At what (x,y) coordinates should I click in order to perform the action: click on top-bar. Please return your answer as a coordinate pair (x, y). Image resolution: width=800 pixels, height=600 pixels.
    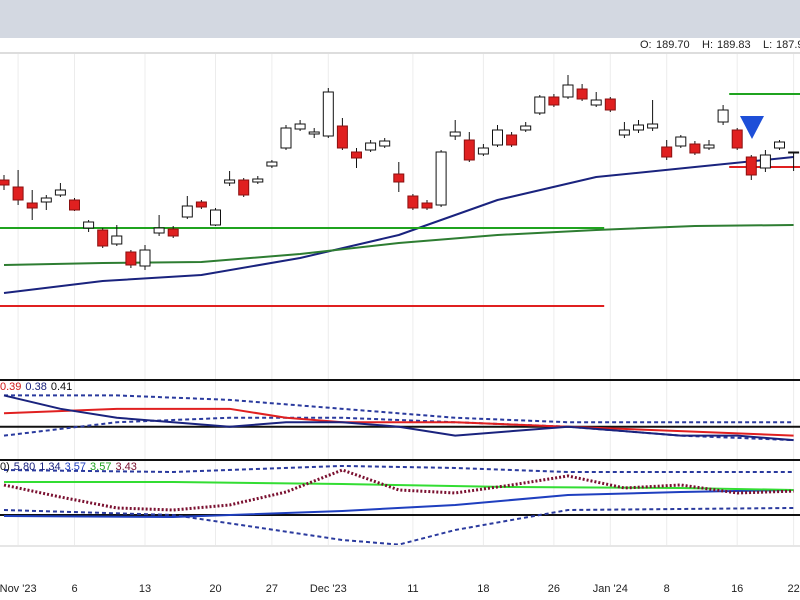
    Looking at the image, I should click on (400, 19).